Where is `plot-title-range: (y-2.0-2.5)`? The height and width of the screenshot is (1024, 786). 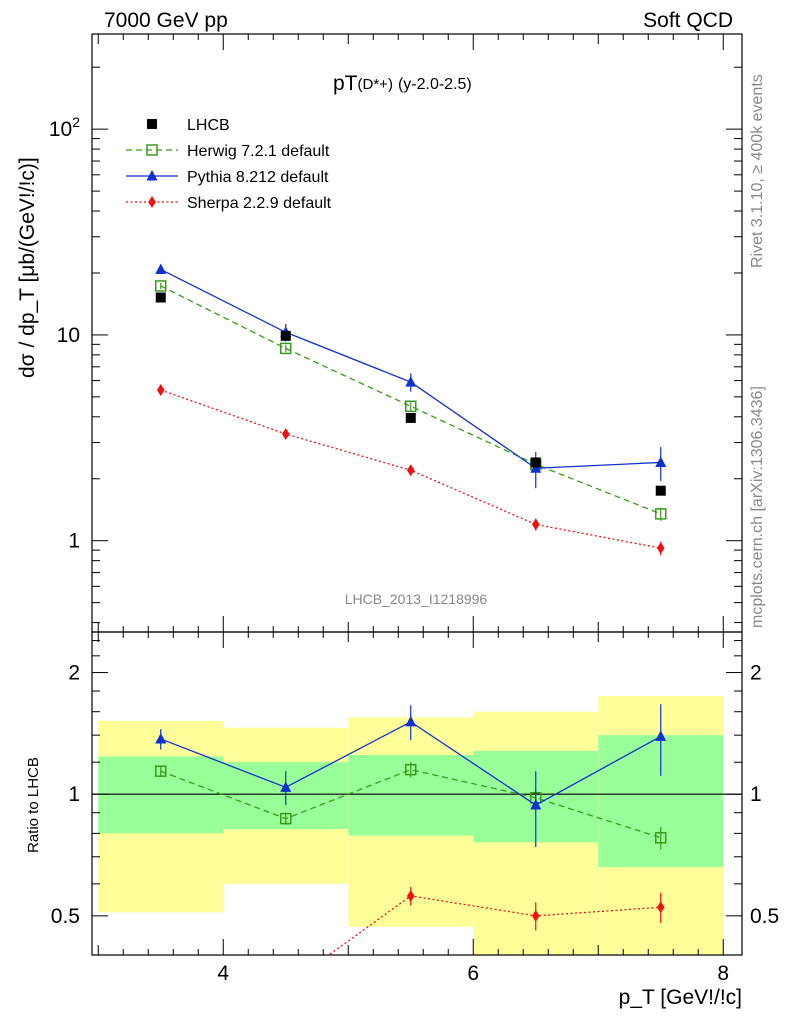 plot-title-range: (y-2.0-2.5) is located at coordinates (435, 84).